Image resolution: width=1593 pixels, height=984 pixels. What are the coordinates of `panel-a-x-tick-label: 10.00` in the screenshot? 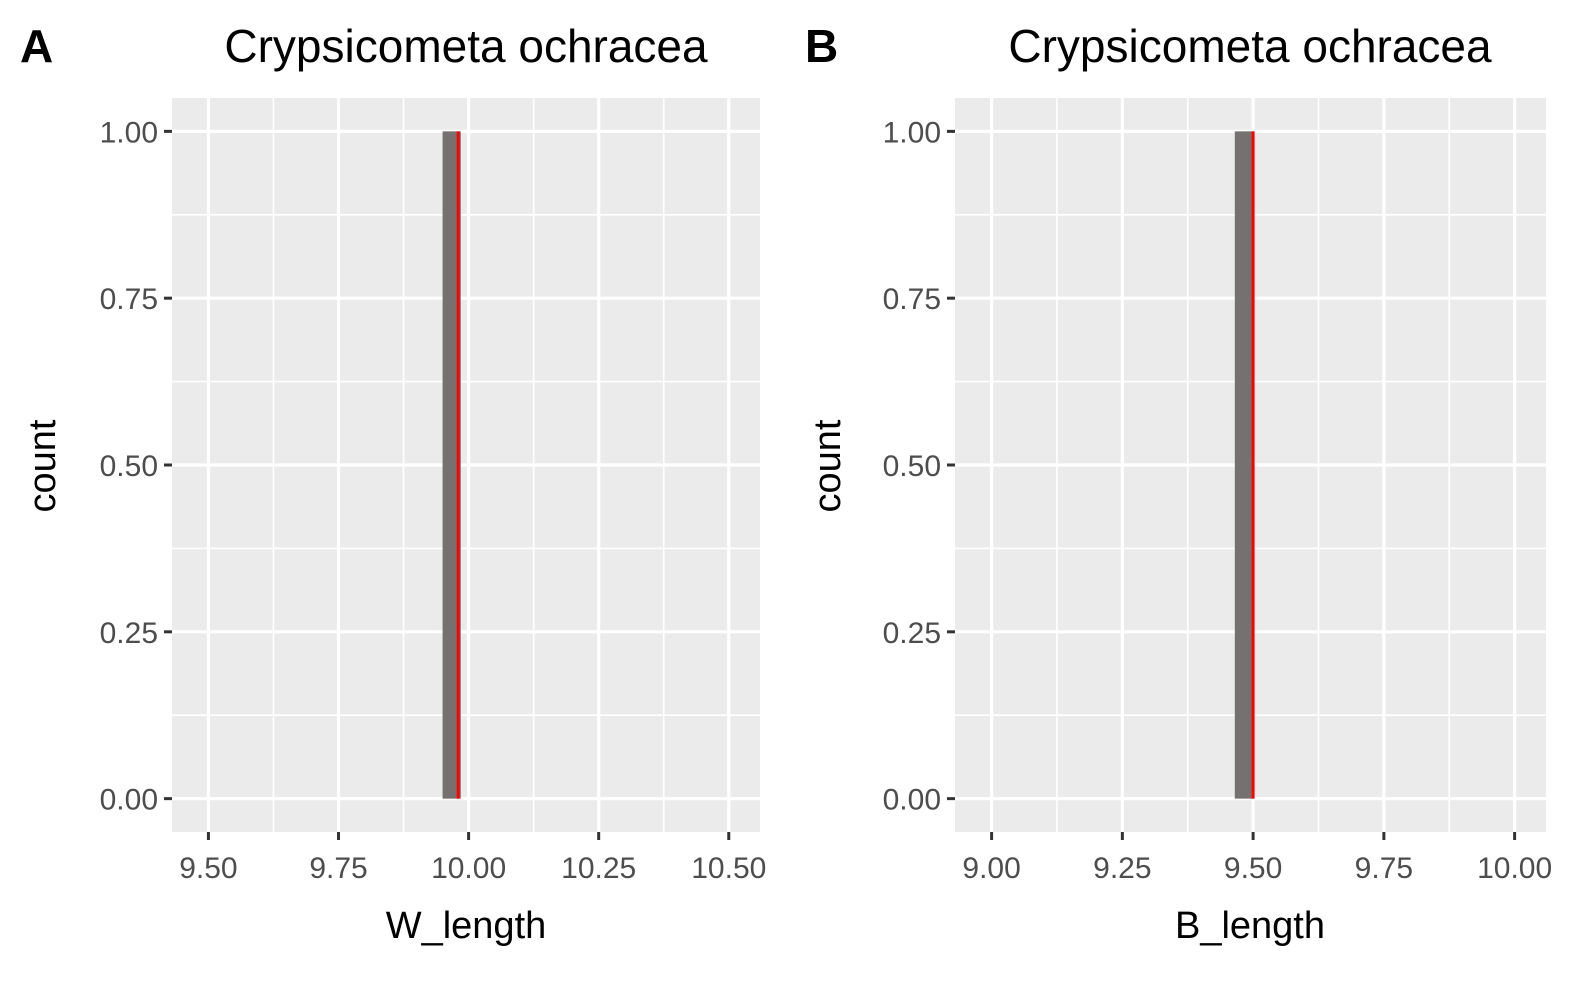 It's located at (468, 868).